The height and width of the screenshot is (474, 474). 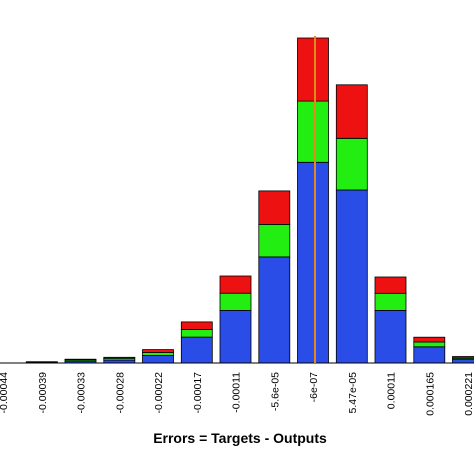 What do you see at coordinates (82, 393) in the screenshot?
I see `x-tick-label: -0.00033` at bounding box center [82, 393].